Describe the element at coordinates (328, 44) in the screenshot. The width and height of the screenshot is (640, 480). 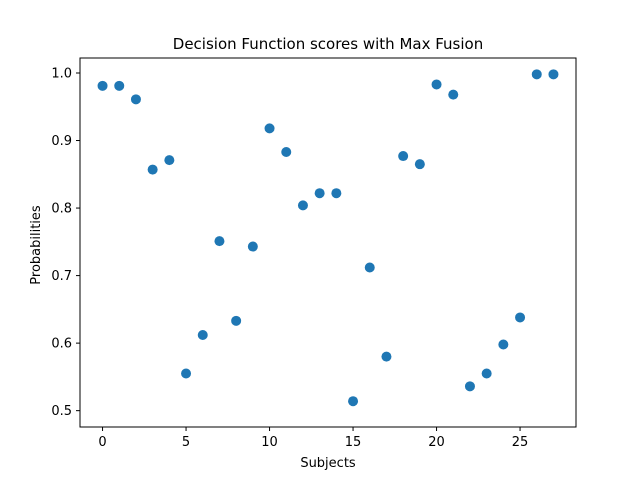
I see `chart-title: Decision Function scores with Max Fusion` at that location.